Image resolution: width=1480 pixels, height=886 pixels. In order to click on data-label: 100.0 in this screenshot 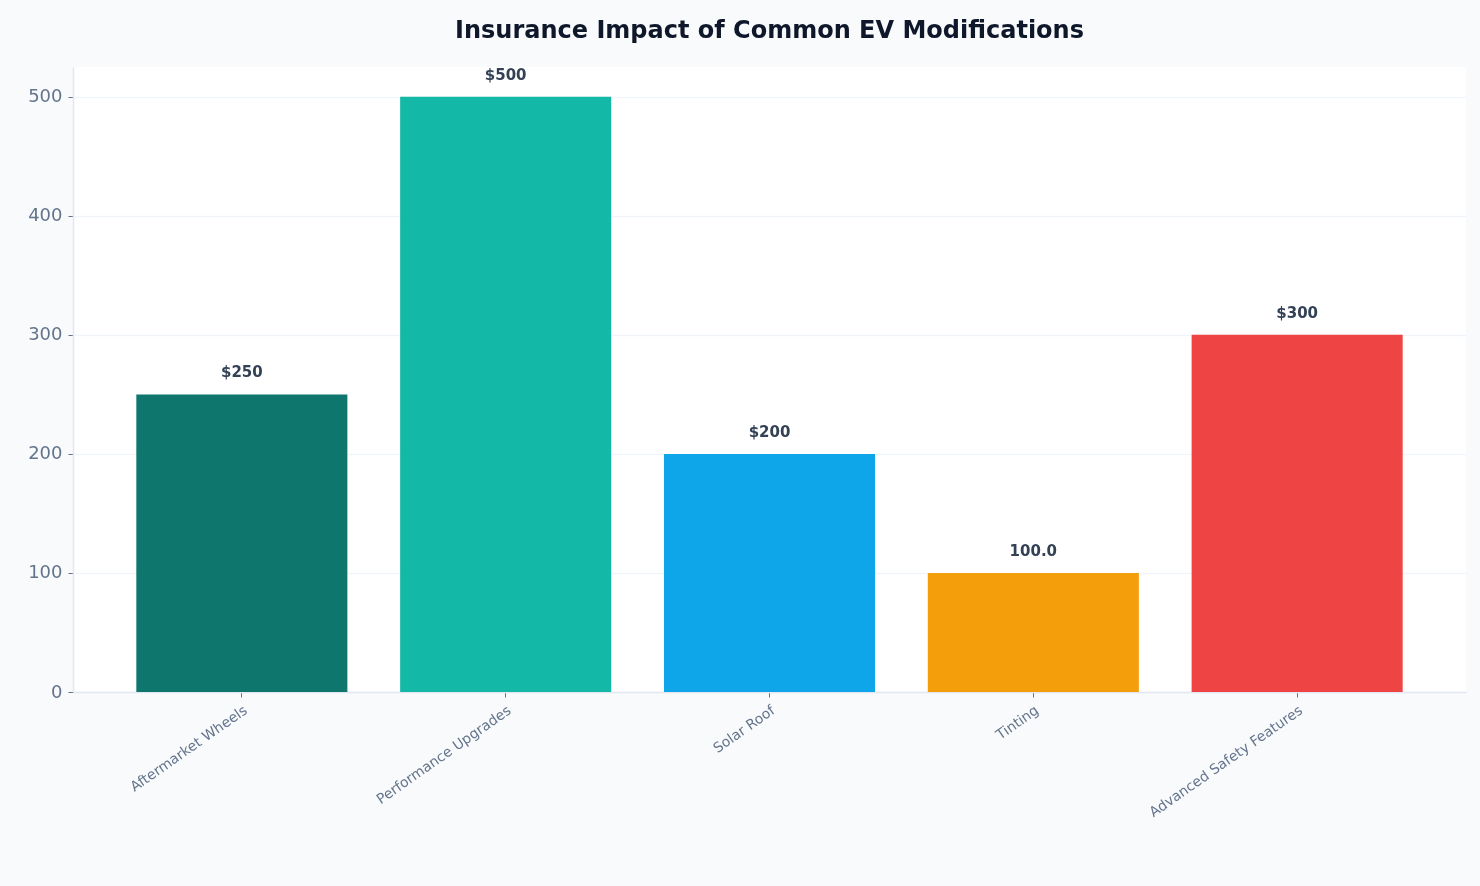, I will do `click(1033, 550)`.